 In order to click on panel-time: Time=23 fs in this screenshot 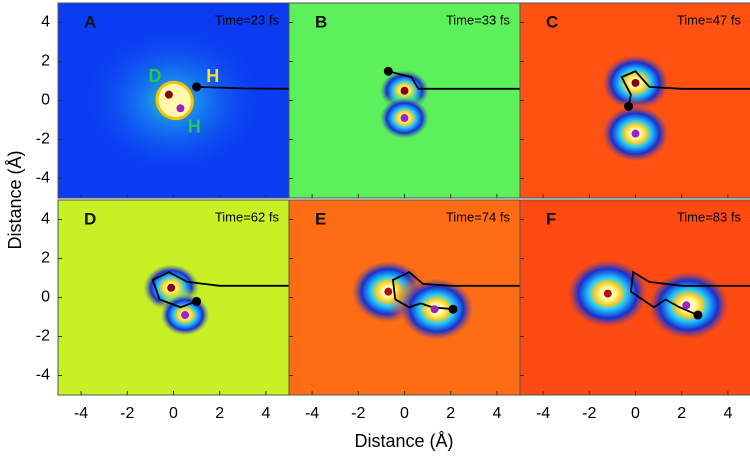, I will do `click(247, 19)`.